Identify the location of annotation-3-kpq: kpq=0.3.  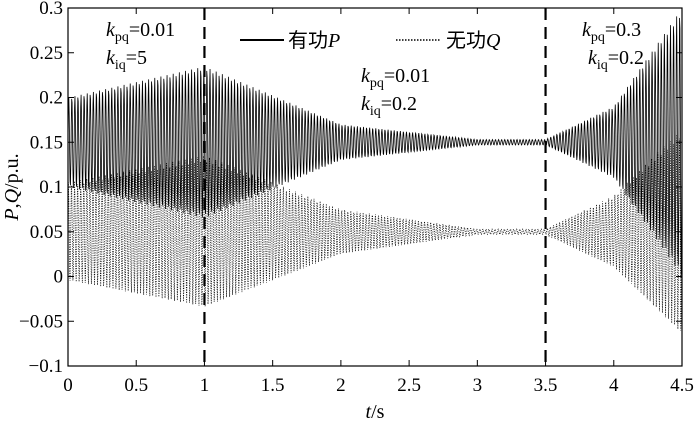
(611, 32).